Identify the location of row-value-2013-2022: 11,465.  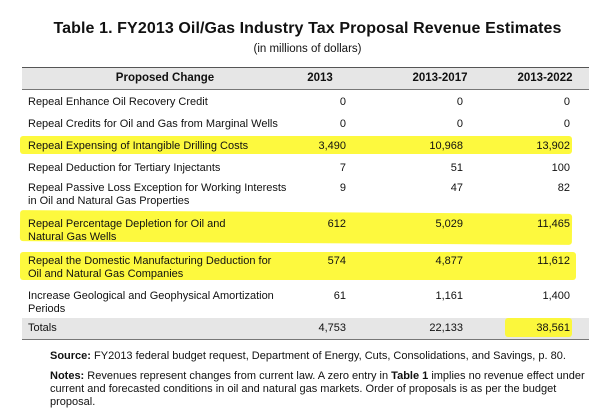
(553, 224).